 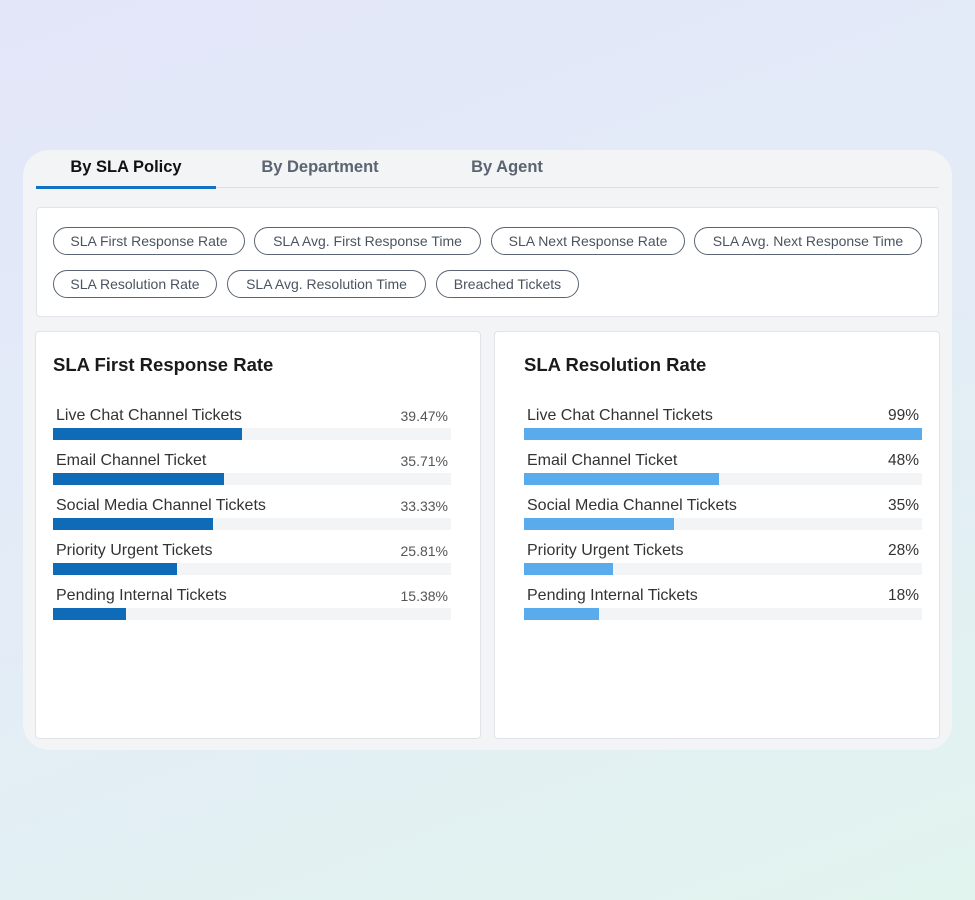 What do you see at coordinates (903, 595) in the screenshot?
I see `row-value: 18%` at bounding box center [903, 595].